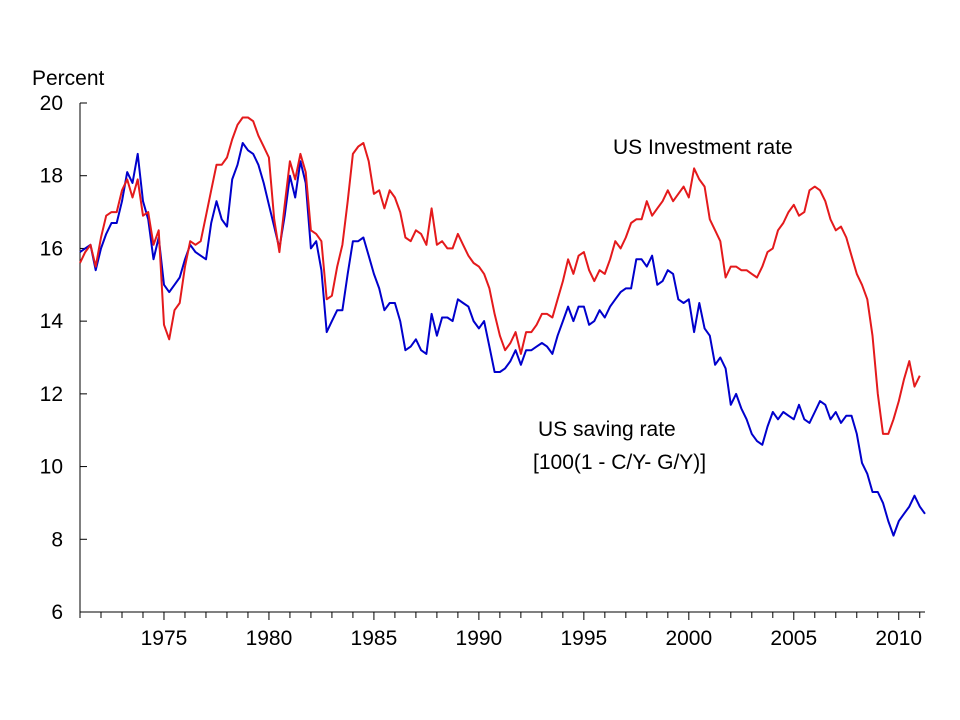 The width and height of the screenshot is (960, 720). What do you see at coordinates (68, 78) in the screenshot?
I see `y-axis-label: Percent` at bounding box center [68, 78].